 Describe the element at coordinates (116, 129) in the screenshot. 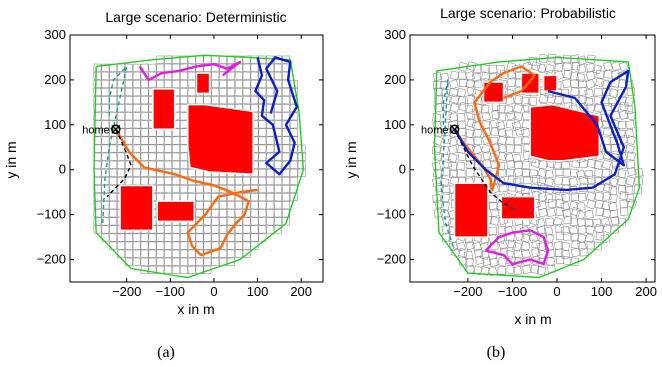

I see `home-marker-cross` at that location.